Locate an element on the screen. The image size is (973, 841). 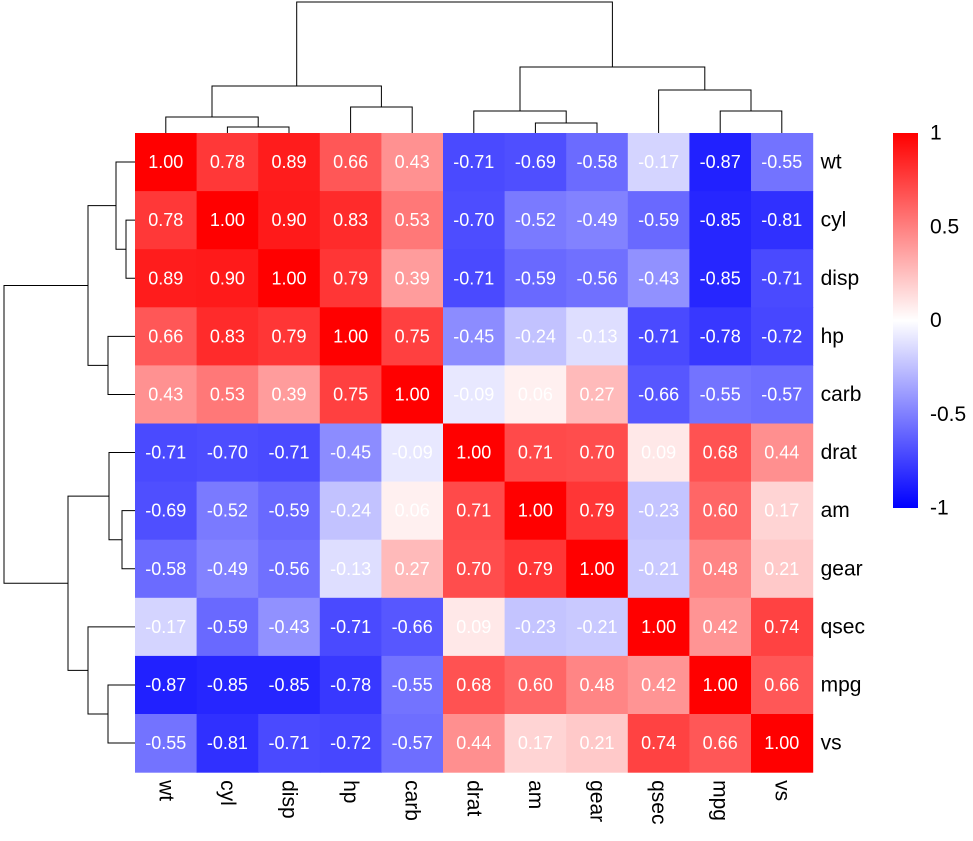
cell-drat-hp is located at coordinates (350, 453).